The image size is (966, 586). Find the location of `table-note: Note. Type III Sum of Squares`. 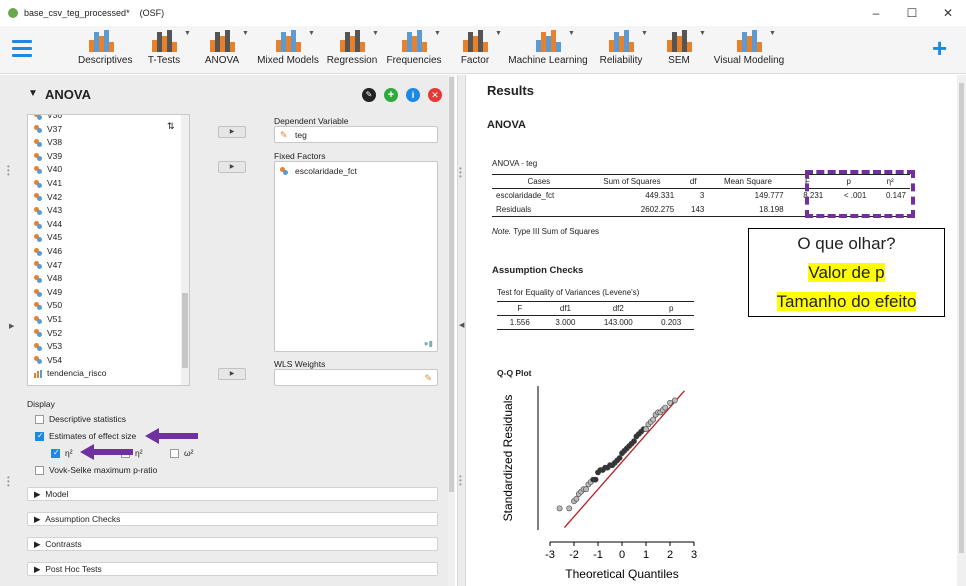

table-note: Note. Type III Sum of Squares is located at coordinates (546, 231).